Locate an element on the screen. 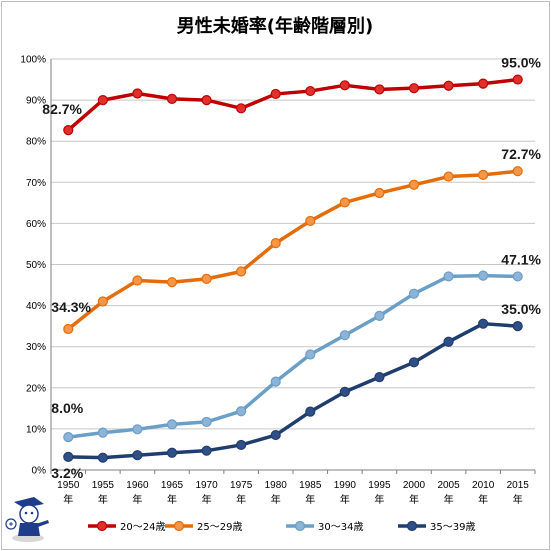  y-tick-label: 30% is located at coordinates (36, 347).